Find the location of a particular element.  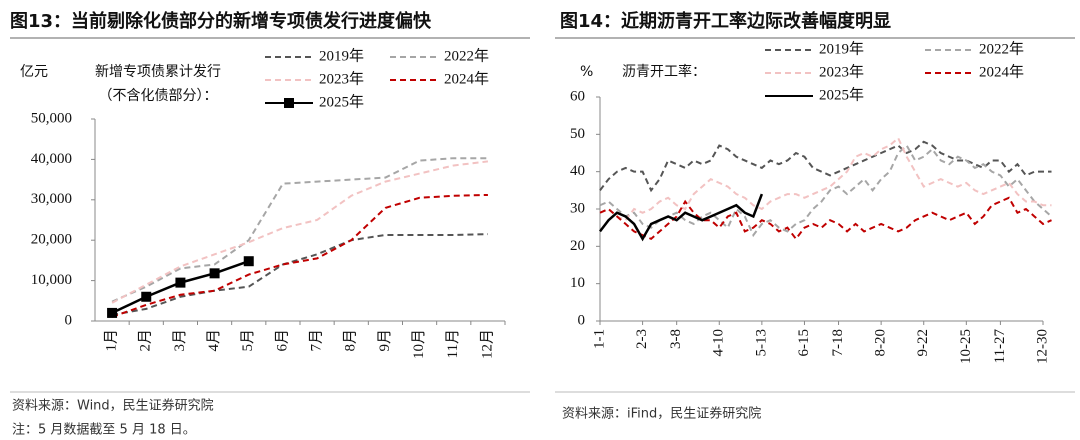

annotation: 沥青开工率： is located at coordinates (664, 71).